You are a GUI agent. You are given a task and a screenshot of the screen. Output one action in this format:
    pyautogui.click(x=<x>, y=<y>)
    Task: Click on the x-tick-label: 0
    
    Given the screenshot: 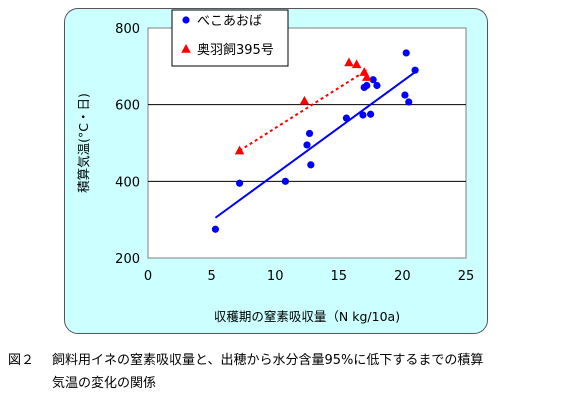 What is the action you would take?
    pyautogui.click(x=148, y=276)
    